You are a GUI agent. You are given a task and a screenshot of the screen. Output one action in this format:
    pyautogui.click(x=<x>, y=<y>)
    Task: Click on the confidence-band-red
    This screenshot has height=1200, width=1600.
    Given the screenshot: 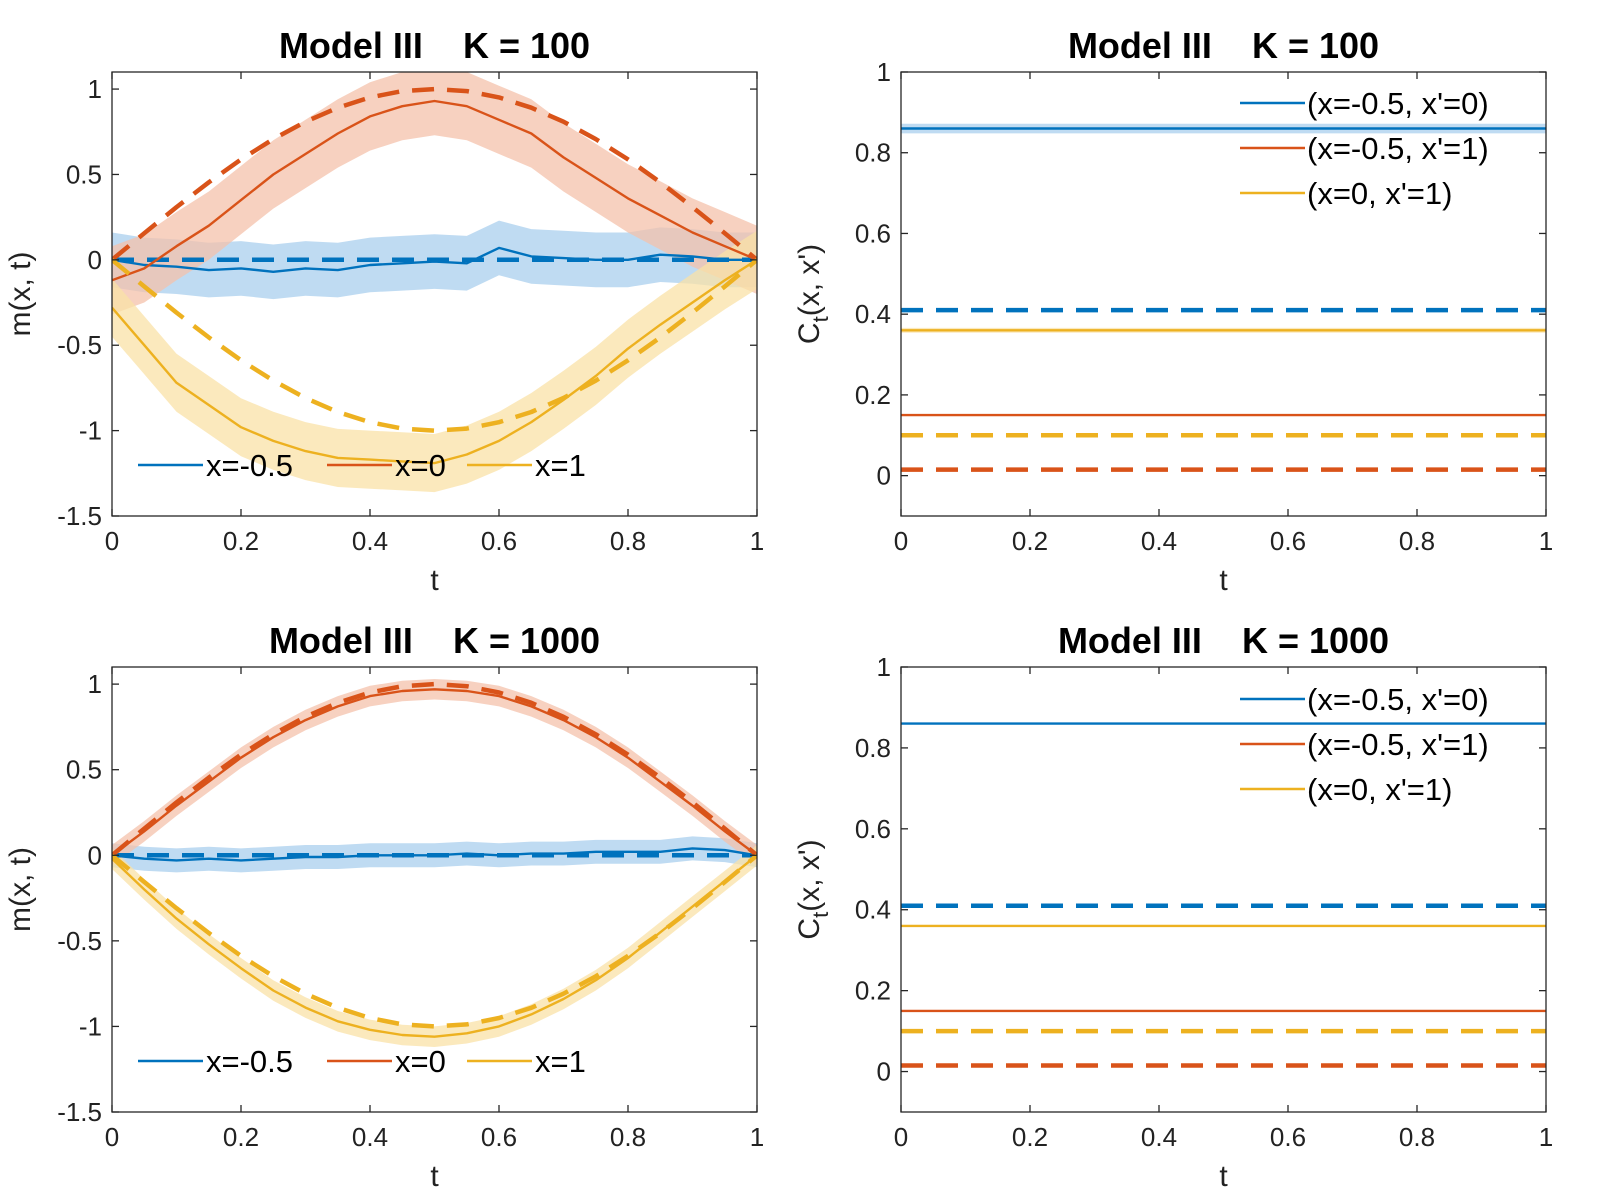 What is the action you would take?
    pyautogui.click(x=434, y=193)
    